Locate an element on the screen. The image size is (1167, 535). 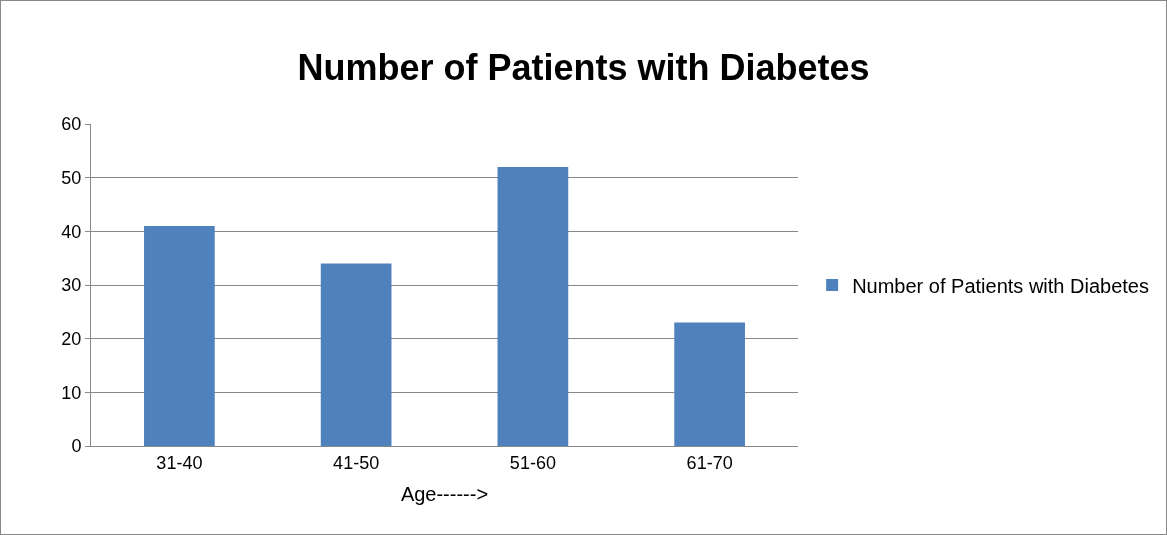
x-tick-label: 31-40 is located at coordinates (179, 462).